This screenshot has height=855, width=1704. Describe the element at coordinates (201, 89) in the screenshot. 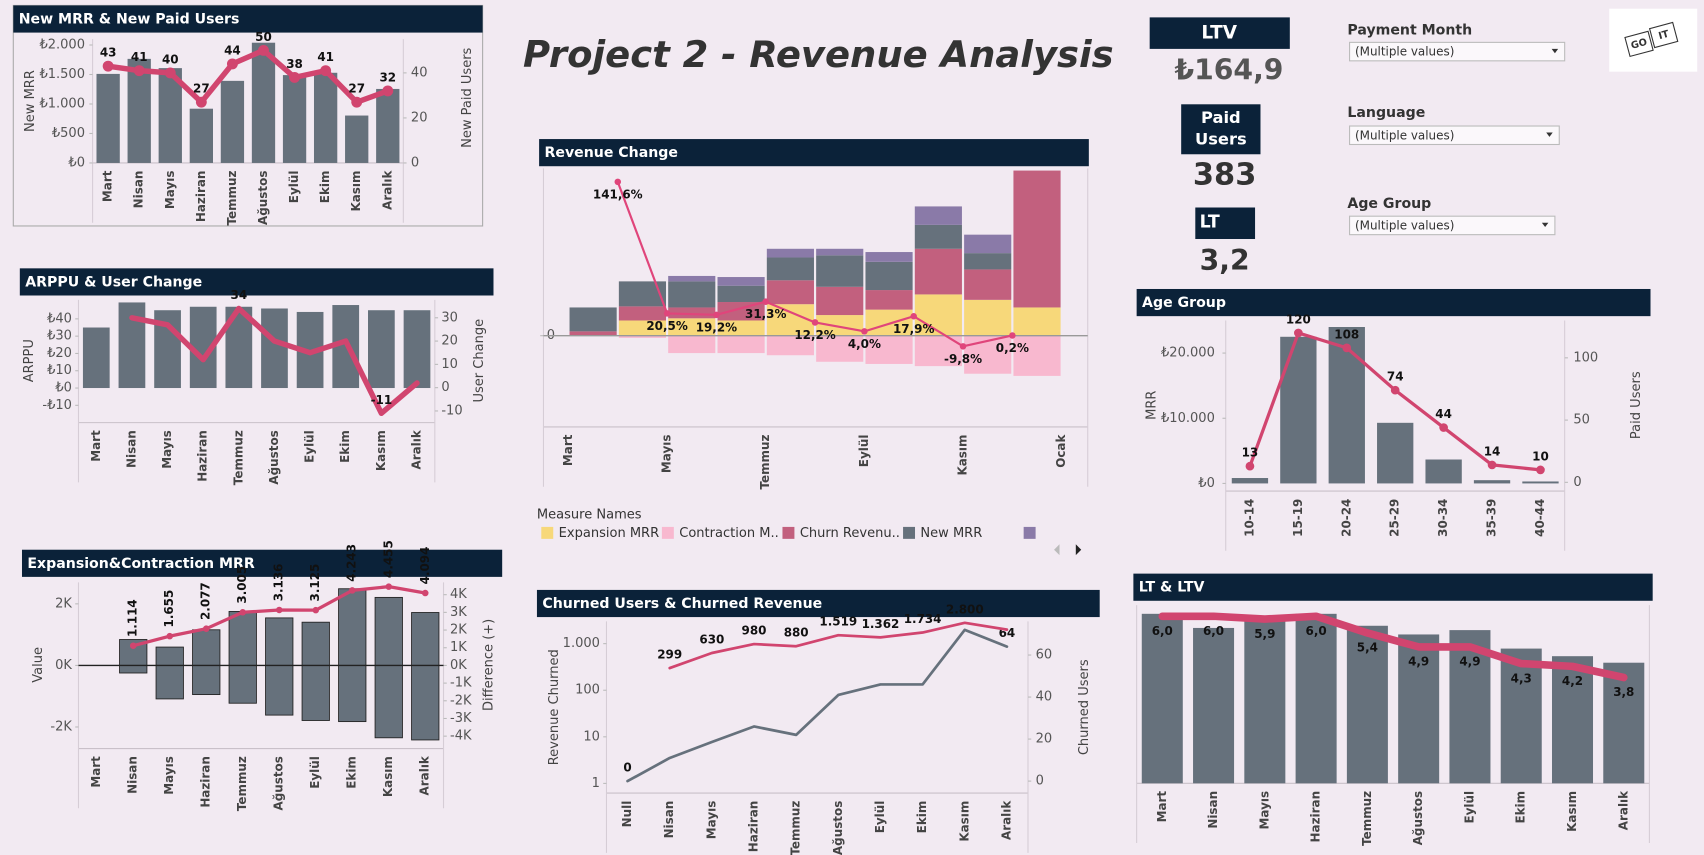

I see `data-label: 27` at that location.